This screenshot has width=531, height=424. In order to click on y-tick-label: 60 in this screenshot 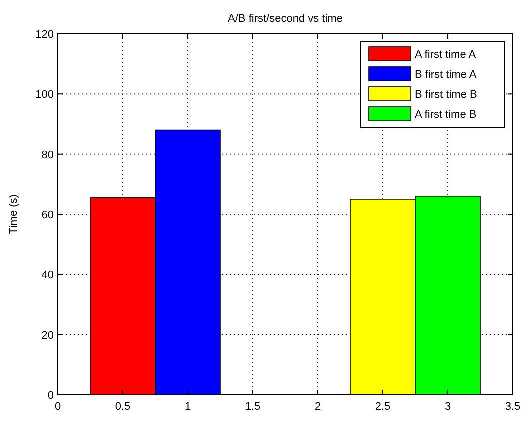, I will do `click(48, 216)`.